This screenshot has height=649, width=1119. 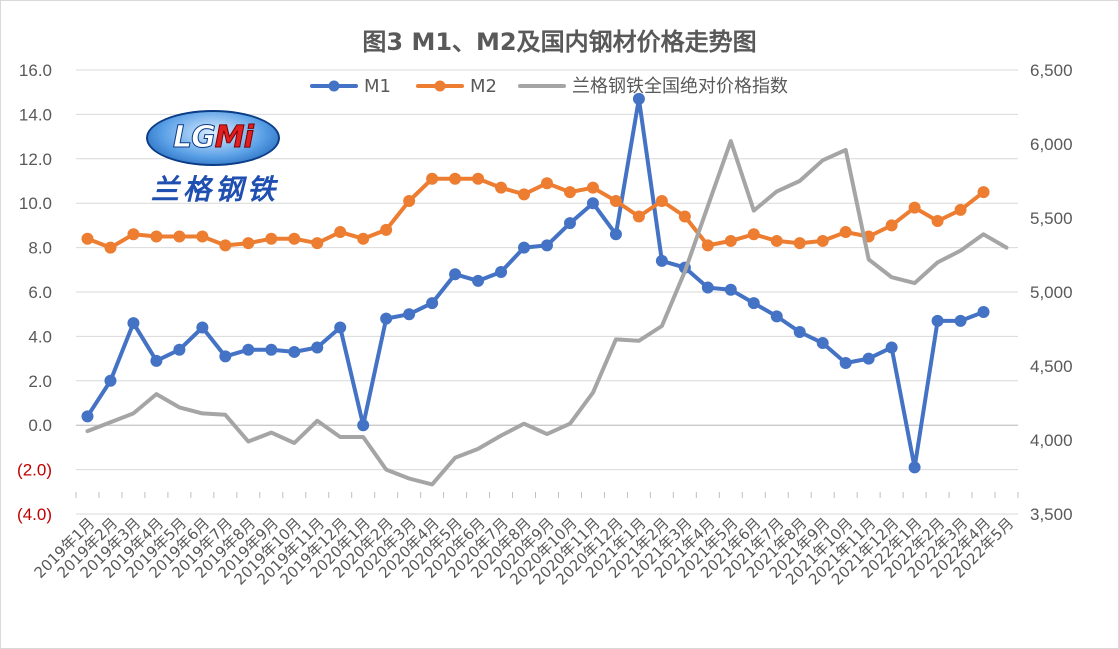 I want to click on y-left-tick-label: (4.0), so click(x=34, y=514).